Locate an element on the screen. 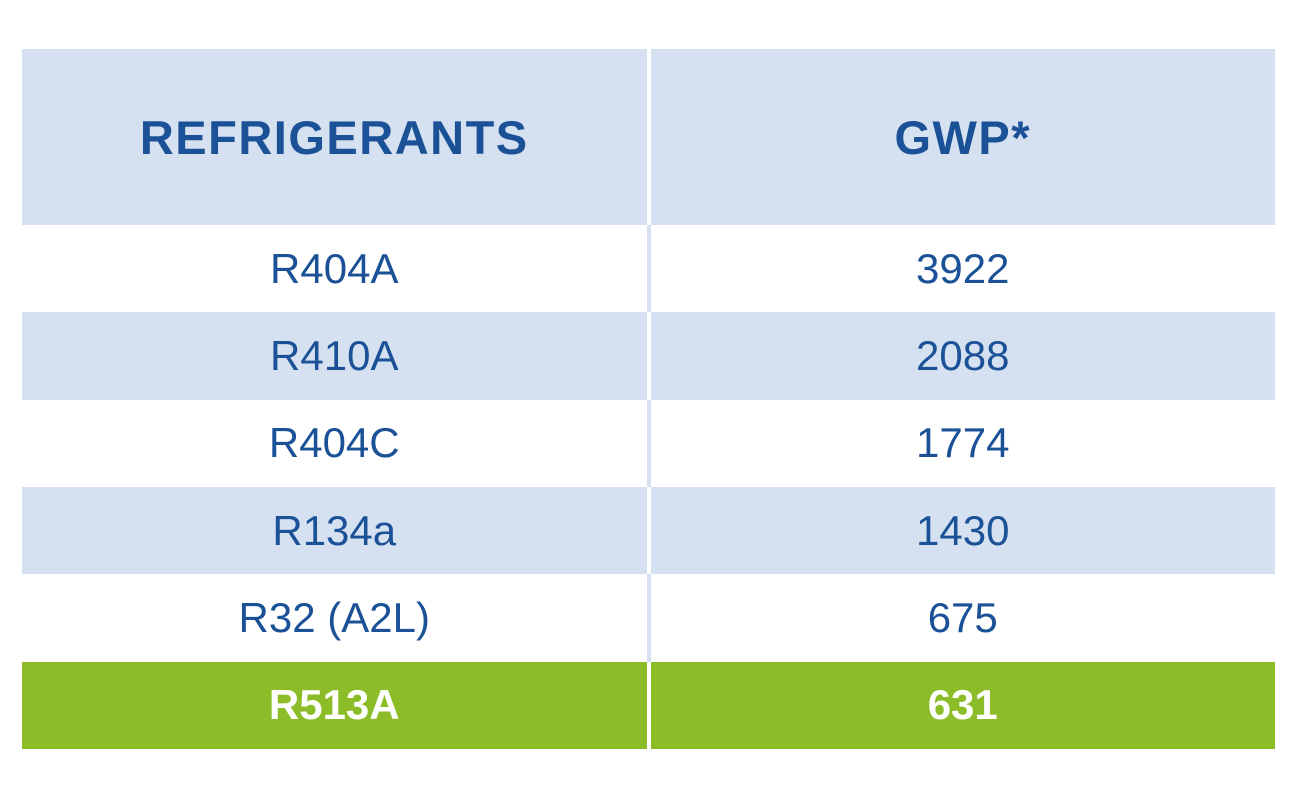  table-row: R404C 1774 is located at coordinates (648, 443).